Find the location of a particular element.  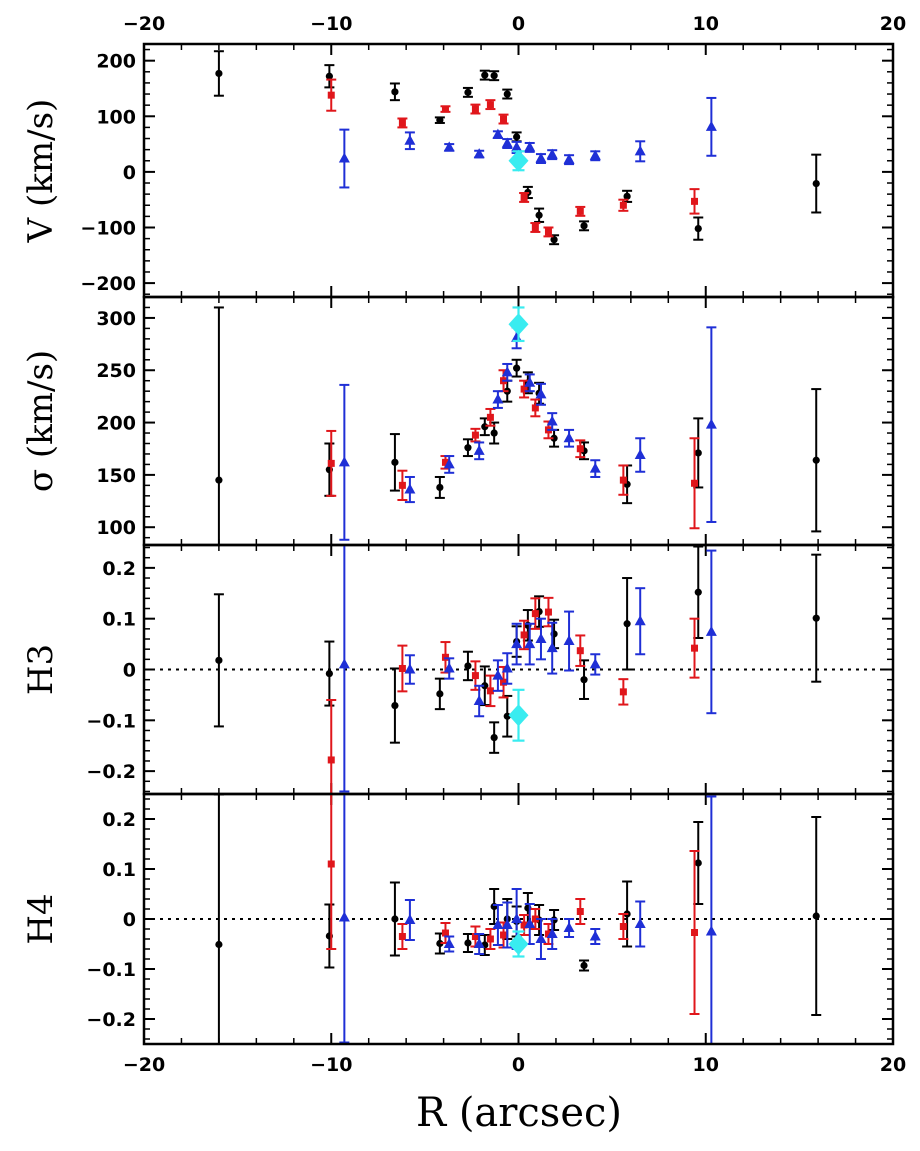

top-x-tick-labels: −20 −10 0 10 20 is located at coordinates (514, 24).